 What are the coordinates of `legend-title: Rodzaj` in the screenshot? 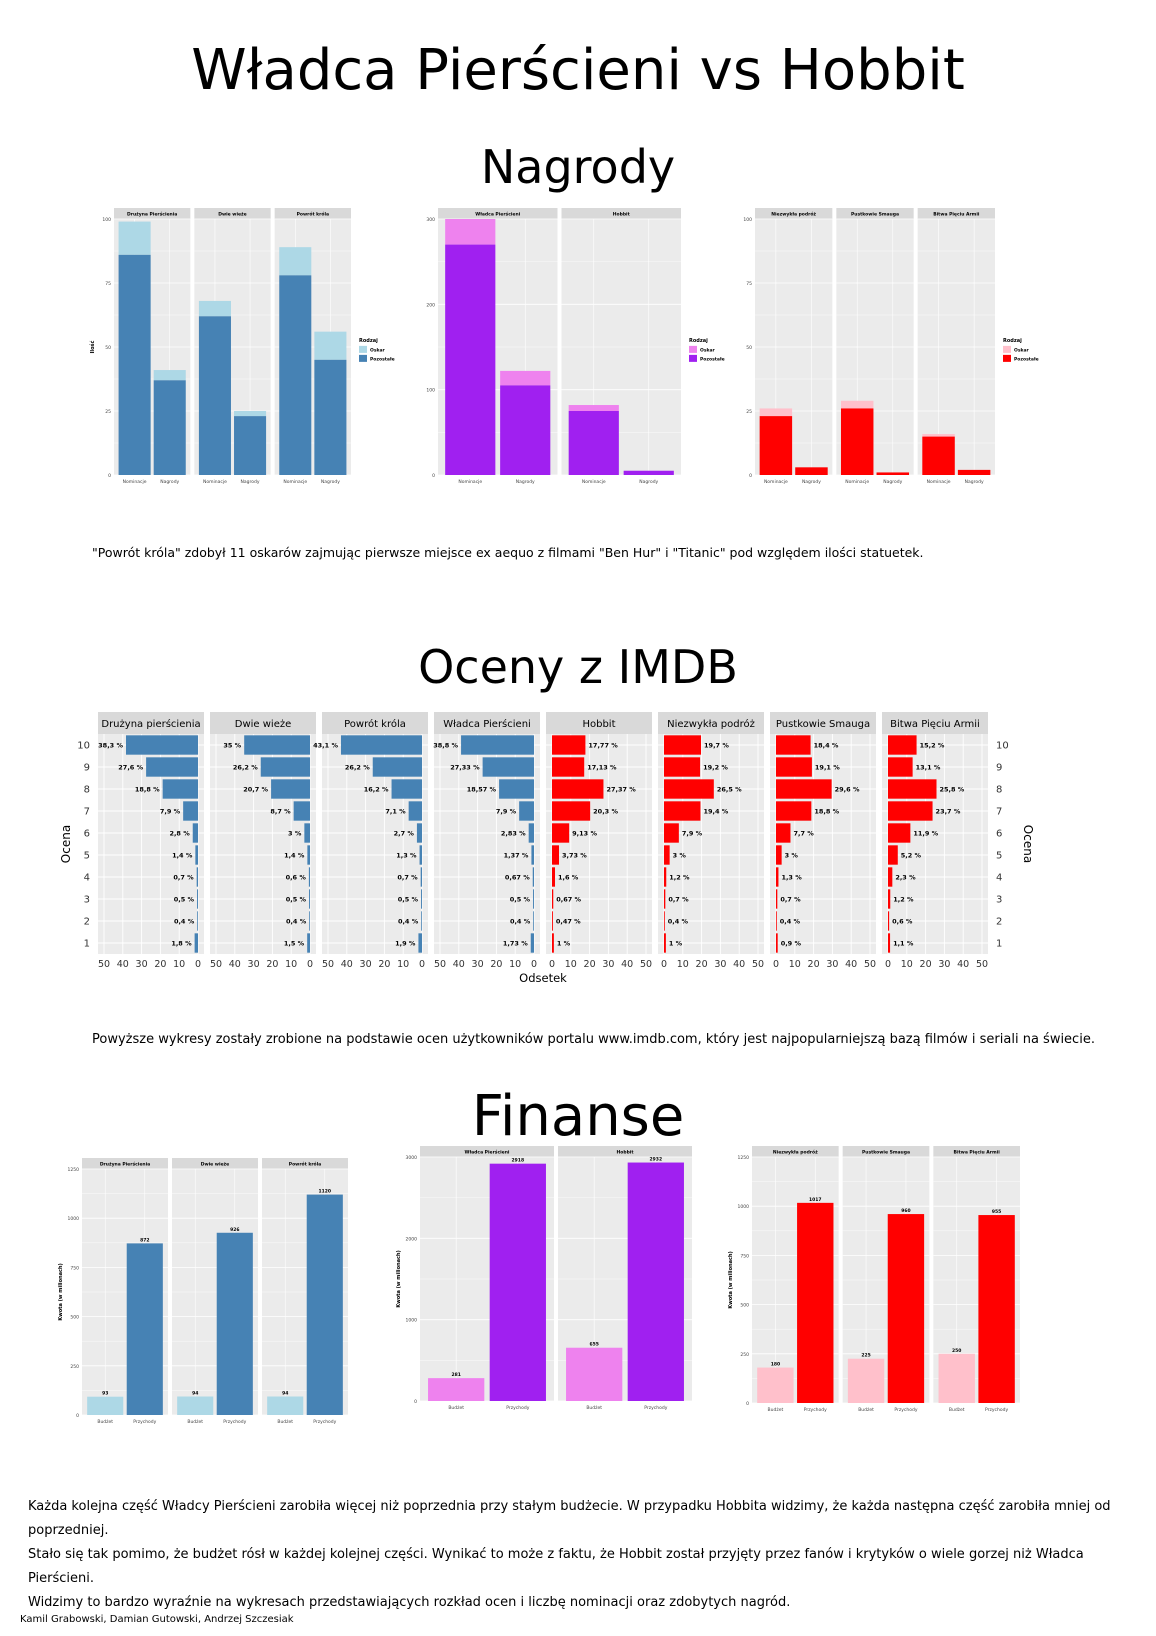 It's located at (368, 341).